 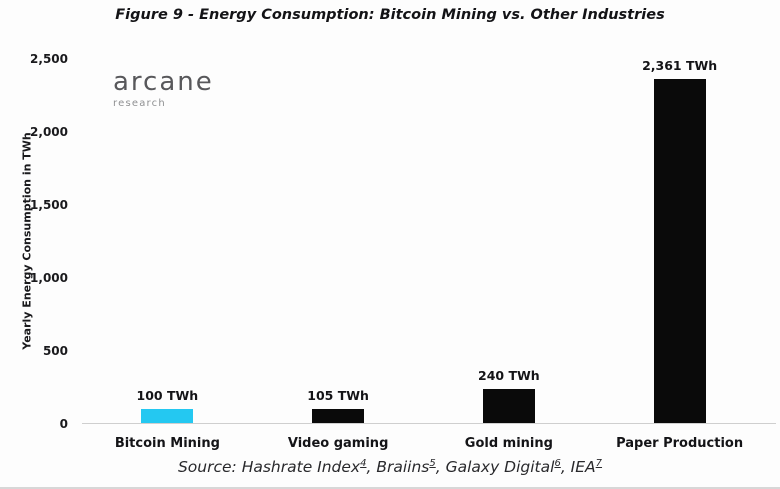 I want to click on x-axis-label-paper-production: Paper Production, so click(x=680, y=443).